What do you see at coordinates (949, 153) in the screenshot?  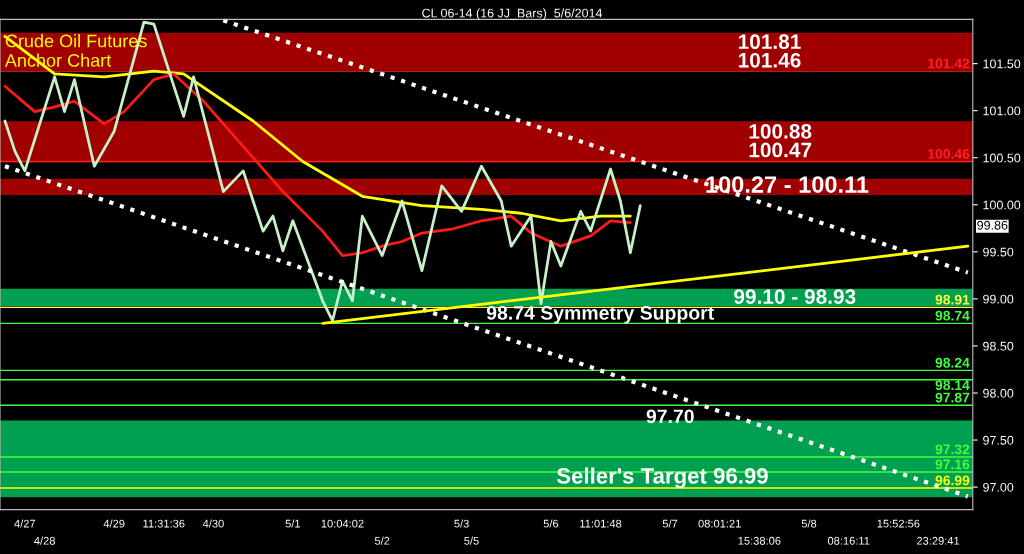 I see `ref-line-label: 100.46` at bounding box center [949, 153].